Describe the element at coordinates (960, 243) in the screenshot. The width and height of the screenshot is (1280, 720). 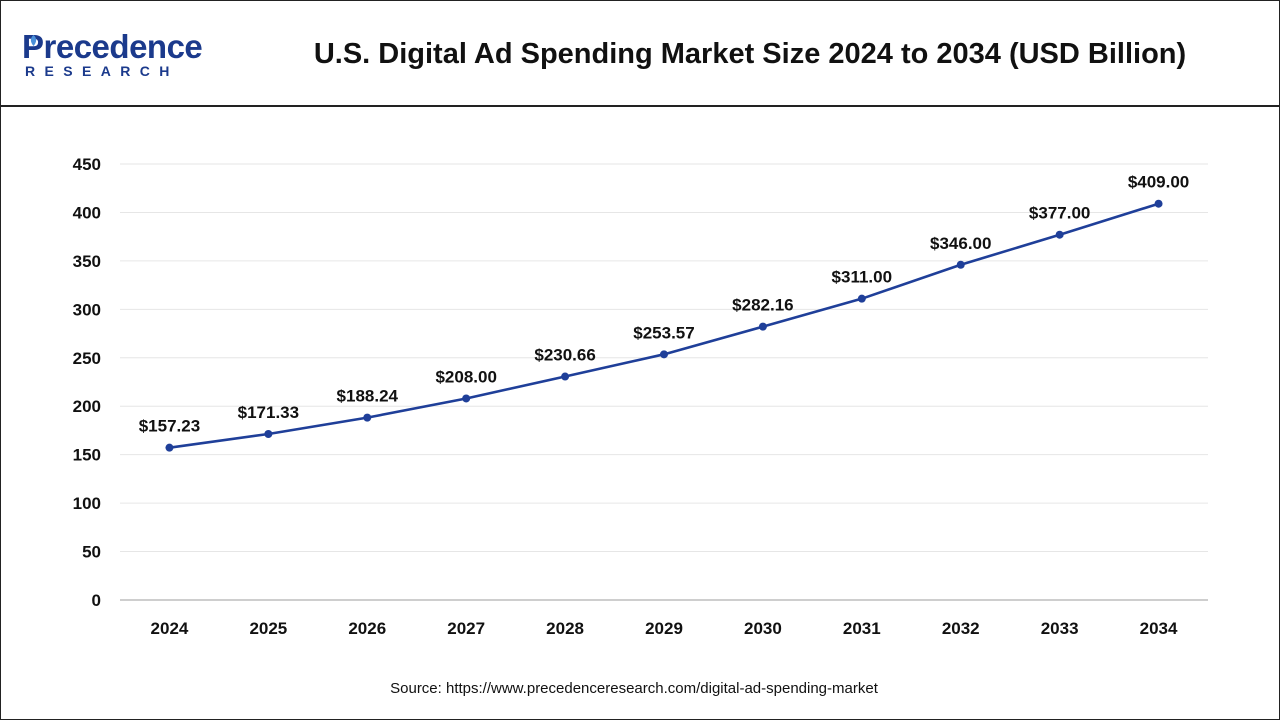
I see `data-label: $346.00` at that location.